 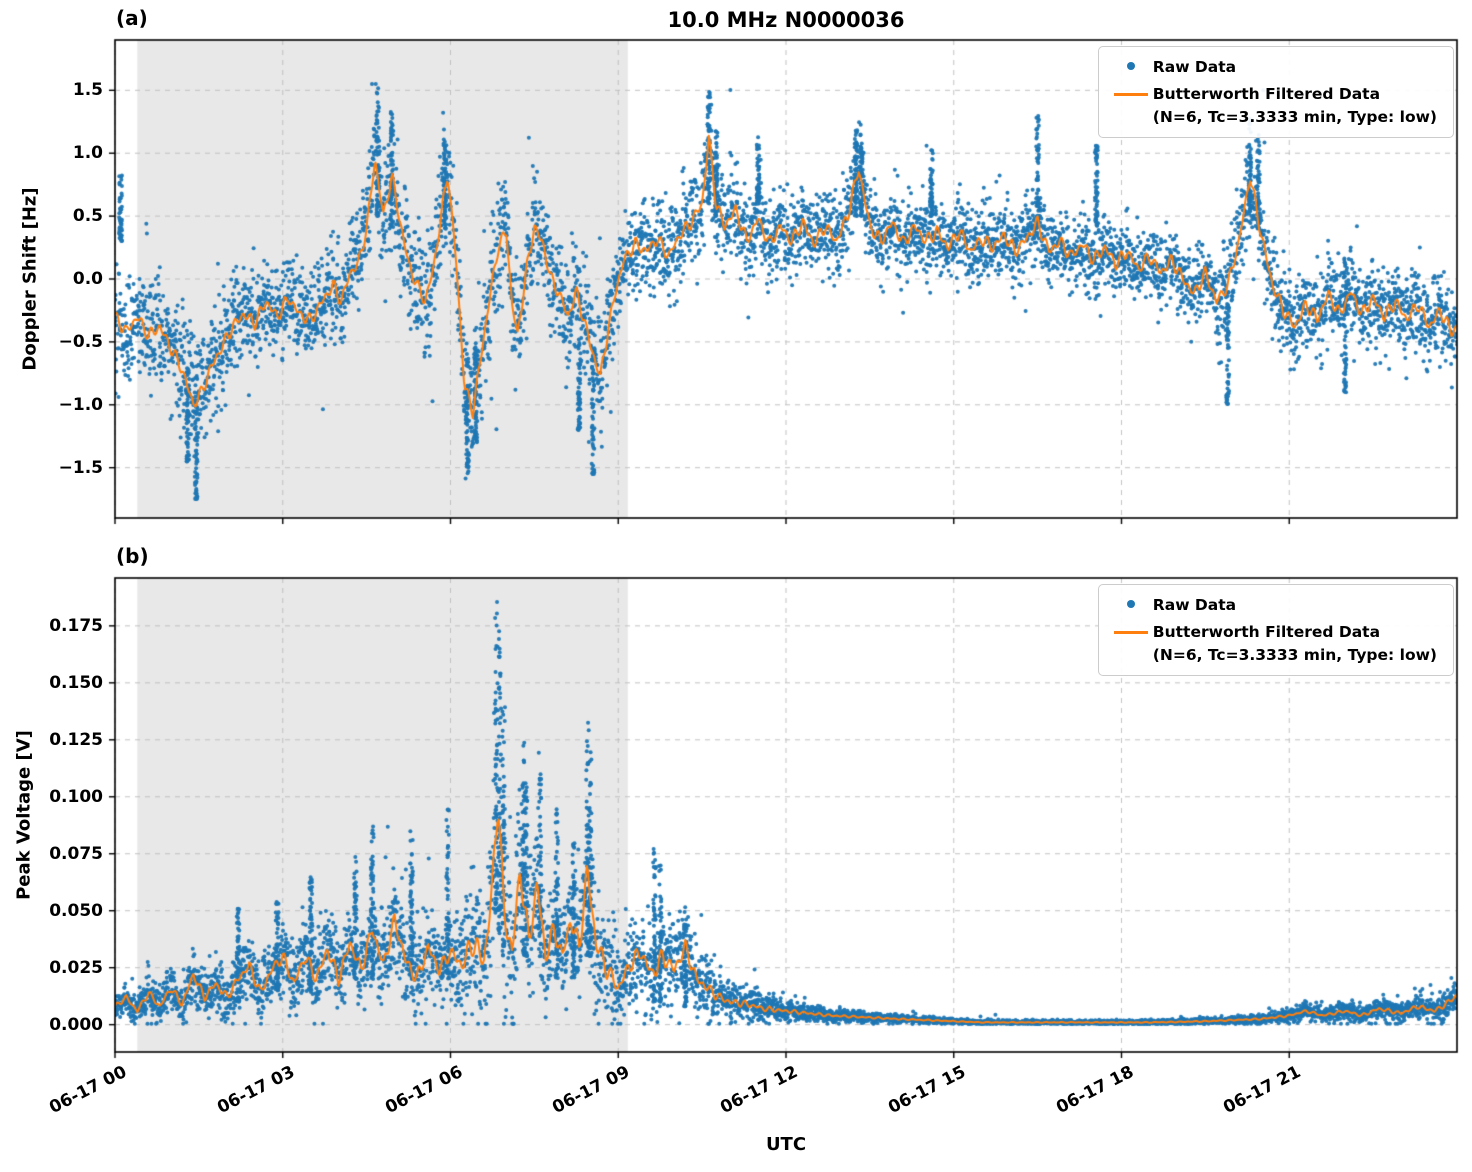 What do you see at coordinates (80, 404) in the screenshot?
I see `y-tick-label-a: −1.0` at bounding box center [80, 404].